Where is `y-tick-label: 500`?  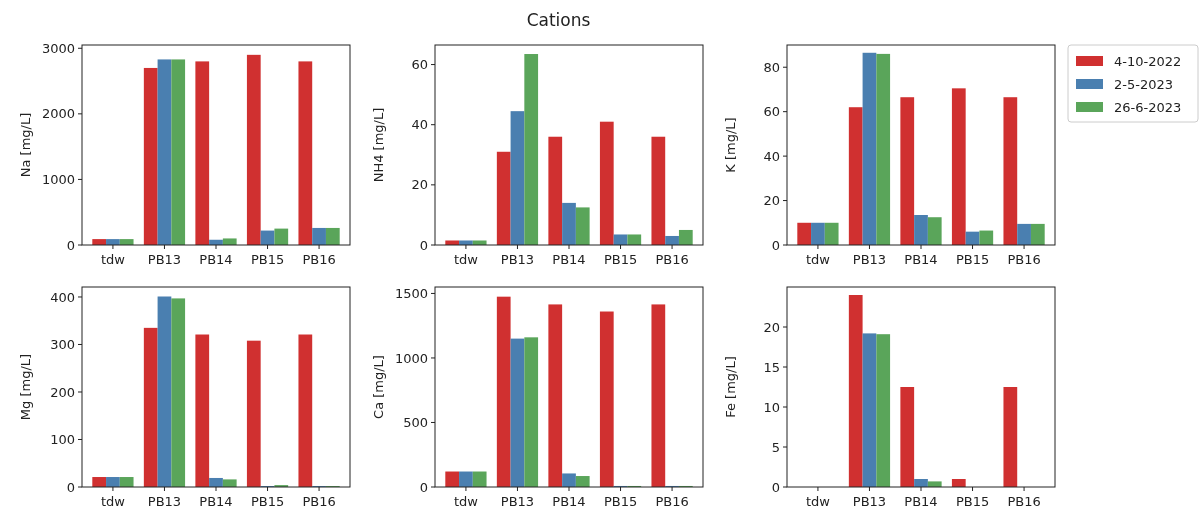
y-tick-label: 500 is located at coordinates (415, 423).